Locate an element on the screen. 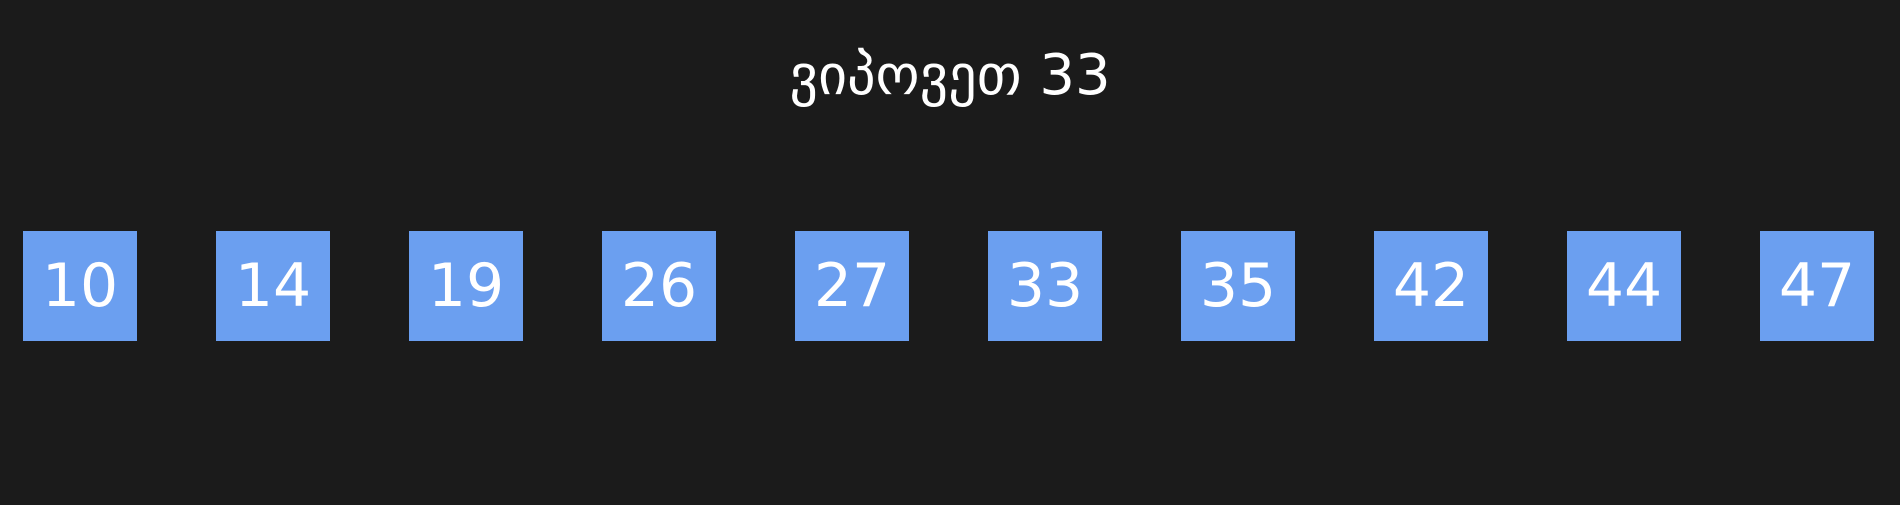 The height and width of the screenshot is (505, 1900). array-cell-value: 19 is located at coordinates (466, 286).